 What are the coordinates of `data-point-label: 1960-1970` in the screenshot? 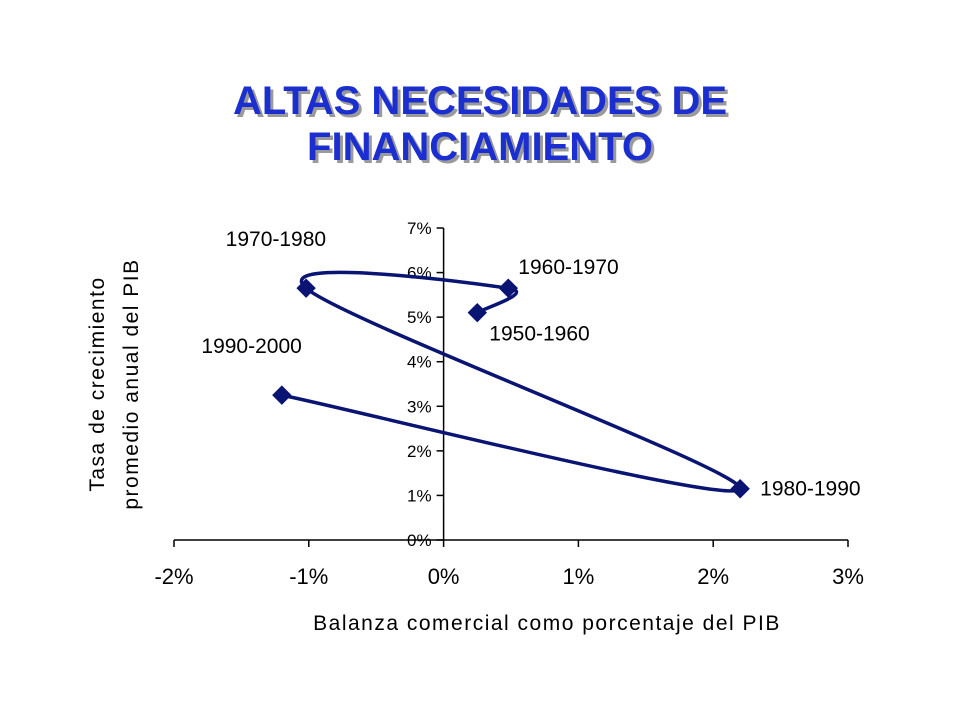 It's located at (568, 267).